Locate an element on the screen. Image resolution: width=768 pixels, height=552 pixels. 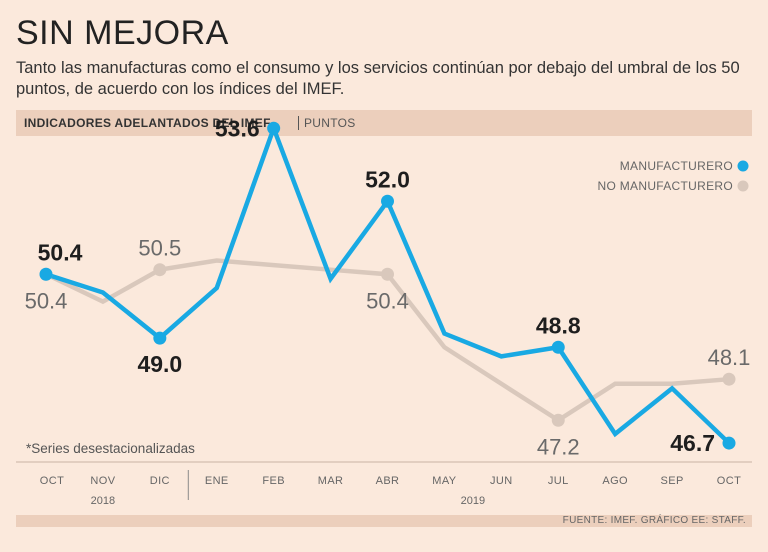
chart-title: SIN MEJORA is located at coordinates (122, 33).